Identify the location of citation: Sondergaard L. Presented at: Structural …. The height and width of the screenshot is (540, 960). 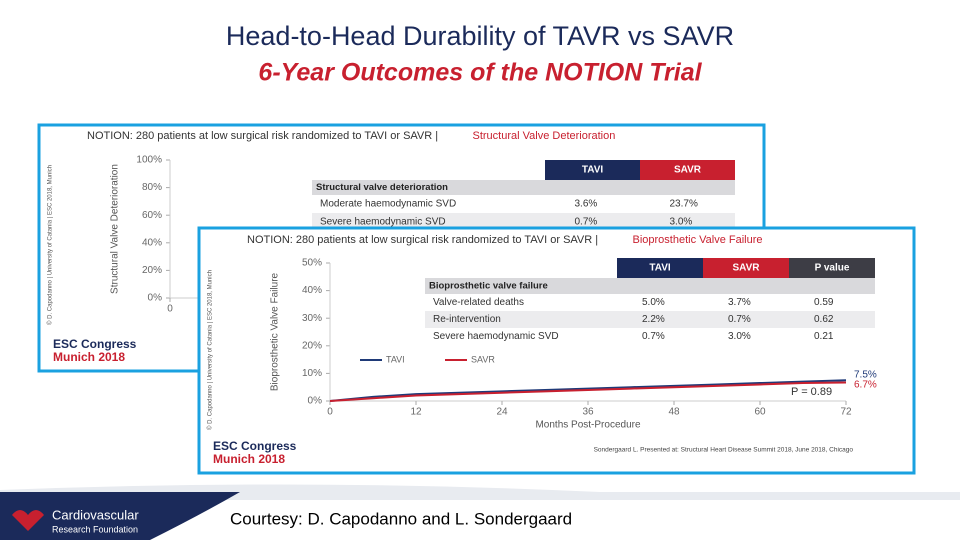
(724, 450).